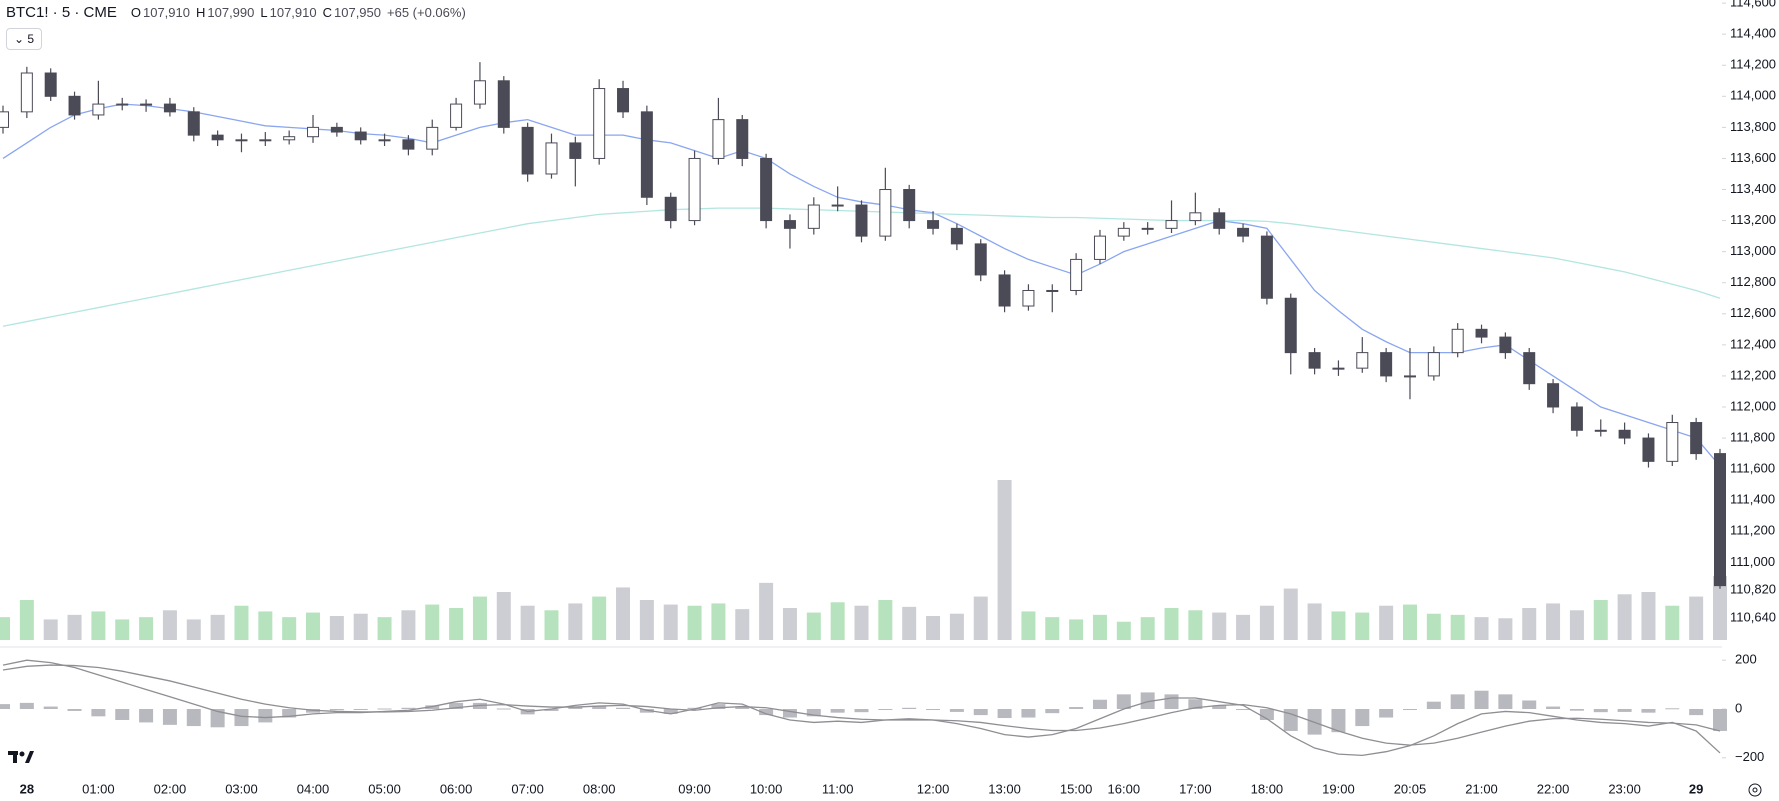 This screenshot has width=1779, height=801. Describe the element at coordinates (27, 788) in the screenshot. I see `x-tick-label: 28` at that location.